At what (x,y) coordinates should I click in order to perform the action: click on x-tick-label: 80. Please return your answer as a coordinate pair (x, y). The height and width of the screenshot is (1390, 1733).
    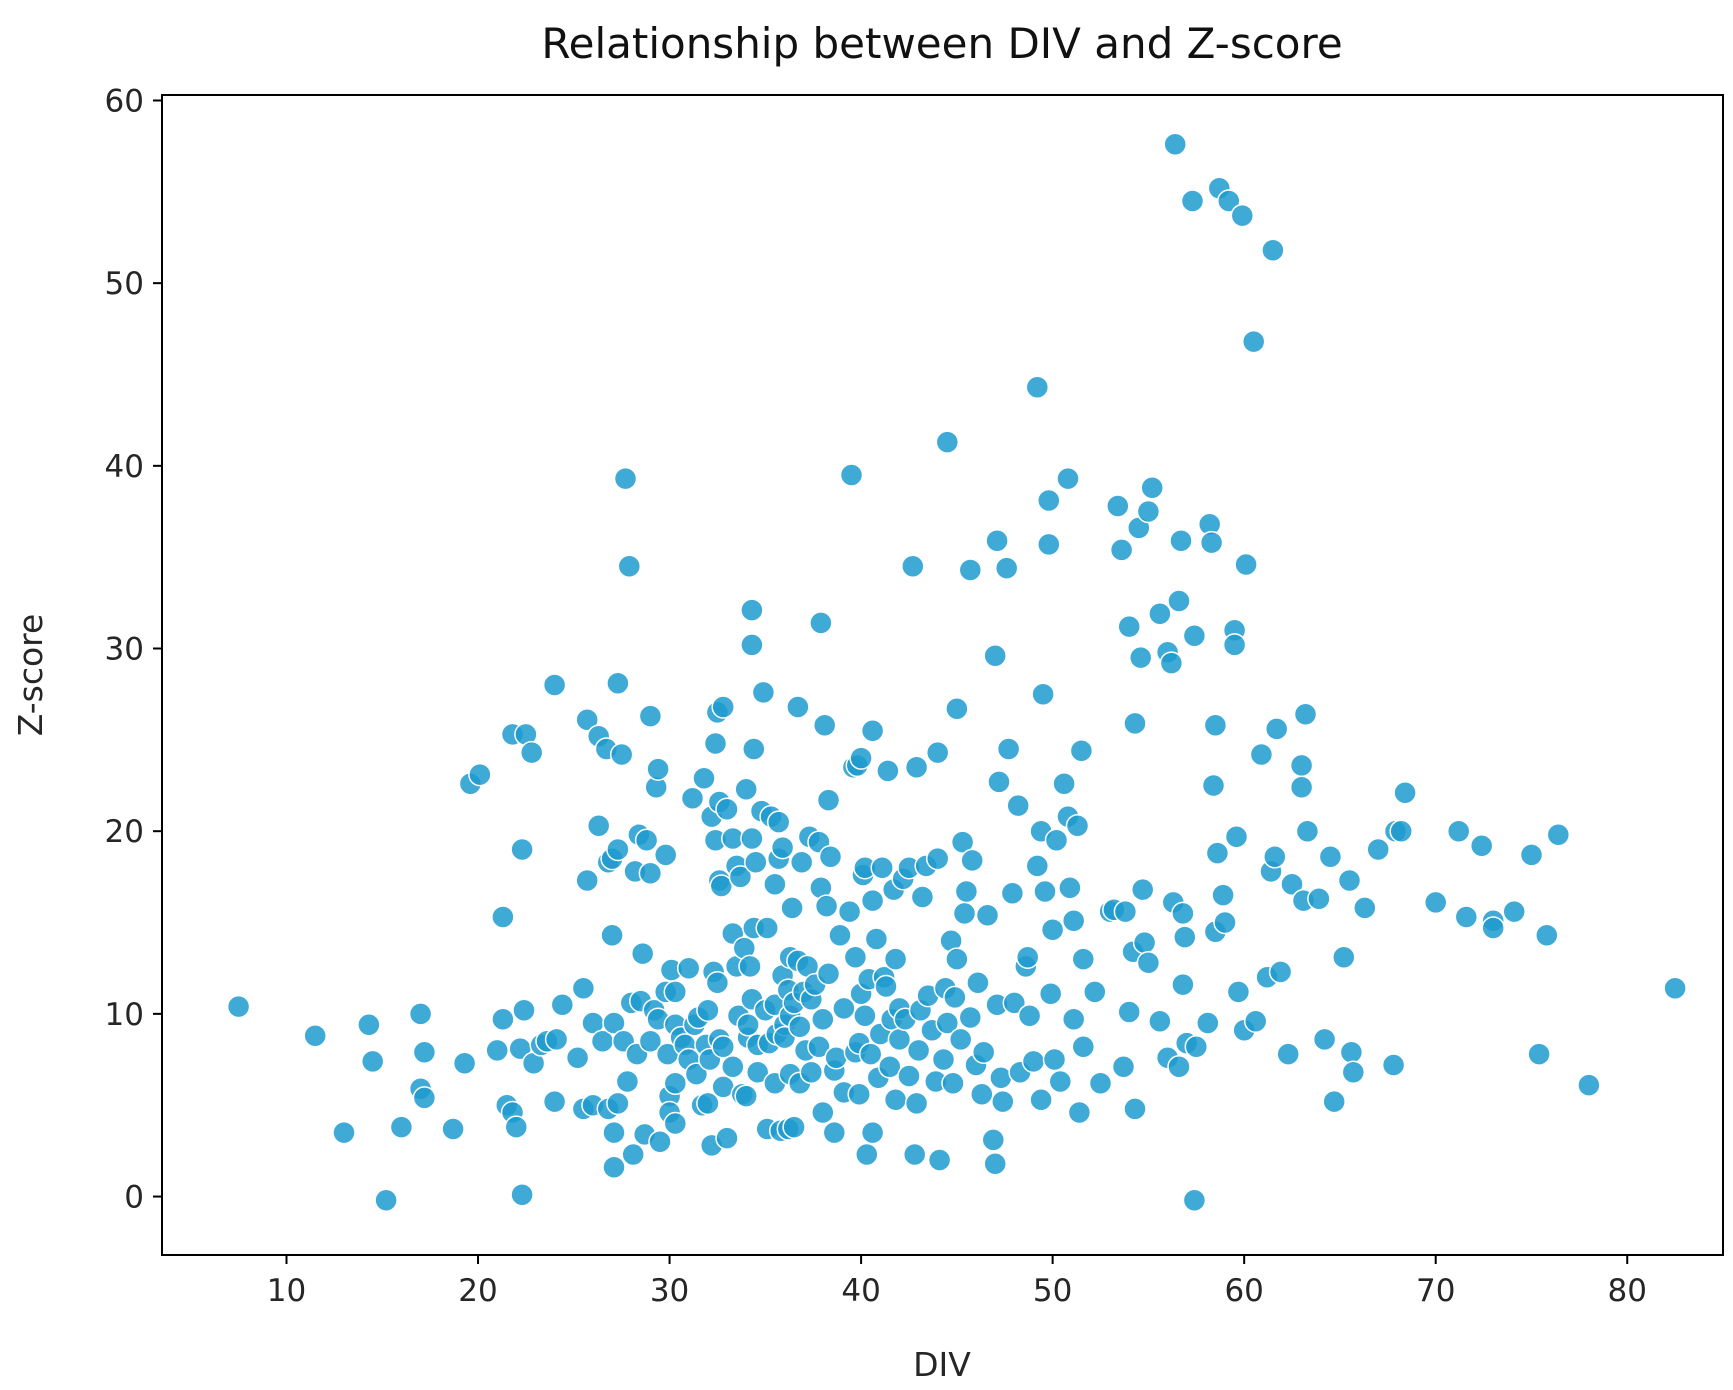
    Looking at the image, I should click on (1627, 1291).